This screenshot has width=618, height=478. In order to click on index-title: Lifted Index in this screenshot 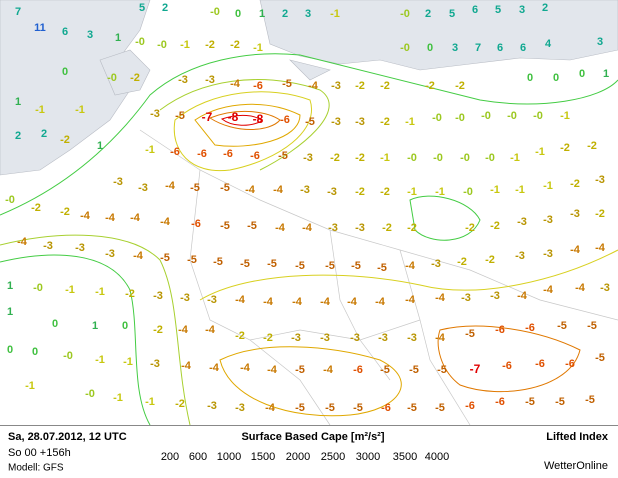, I will do `click(577, 437)`.